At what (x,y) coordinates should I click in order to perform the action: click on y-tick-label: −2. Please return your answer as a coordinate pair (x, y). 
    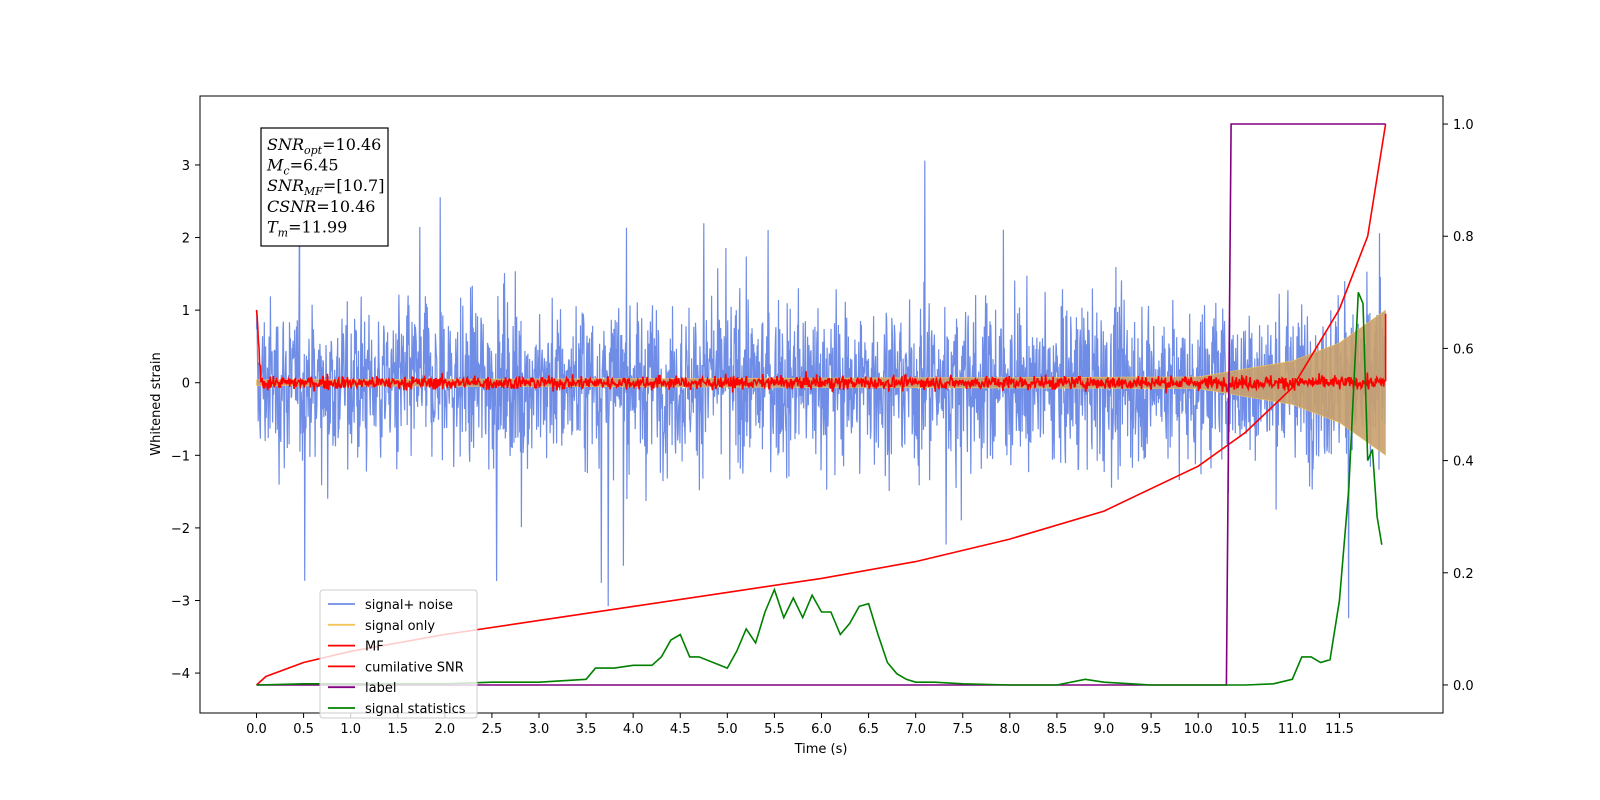
    Looking at the image, I should click on (180, 529).